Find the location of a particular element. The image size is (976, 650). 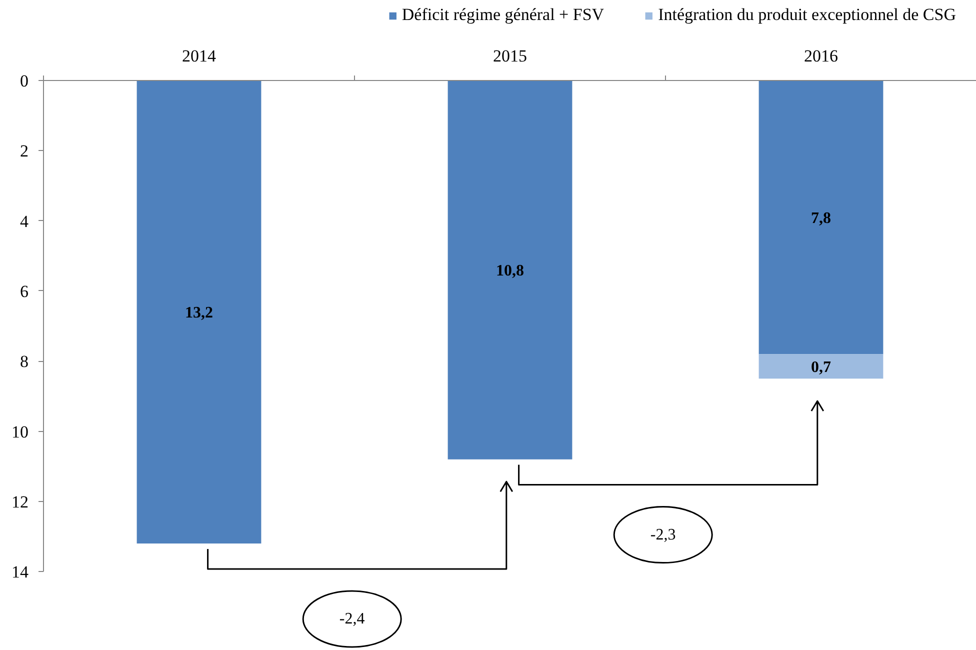

x-tick-label: 2016 is located at coordinates (821, 56).